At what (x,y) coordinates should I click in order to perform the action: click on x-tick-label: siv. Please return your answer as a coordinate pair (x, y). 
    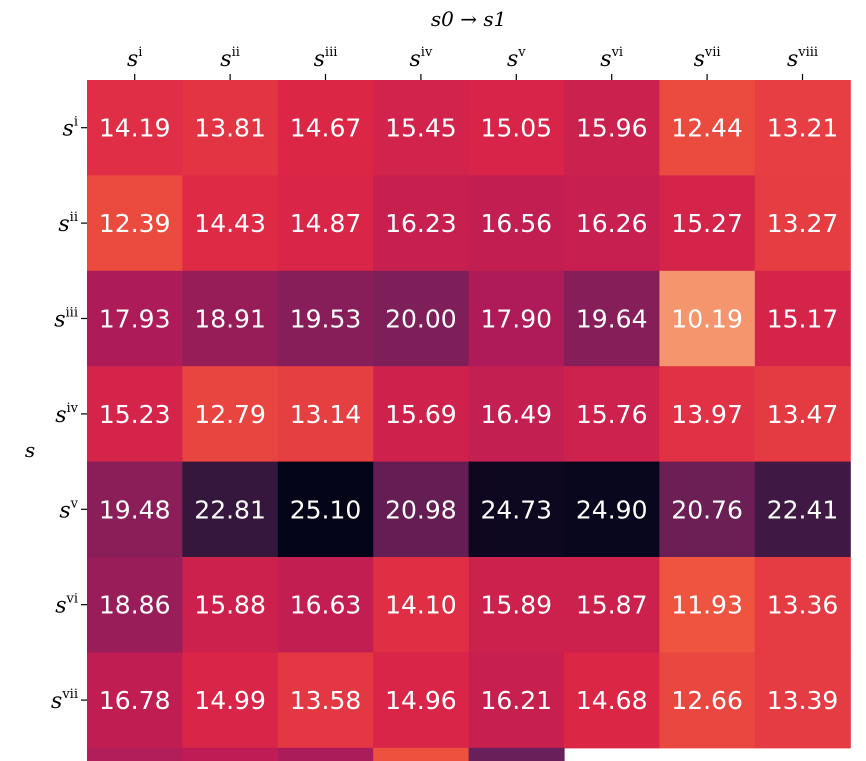
    Looking at the image, I should click on (420, 58).